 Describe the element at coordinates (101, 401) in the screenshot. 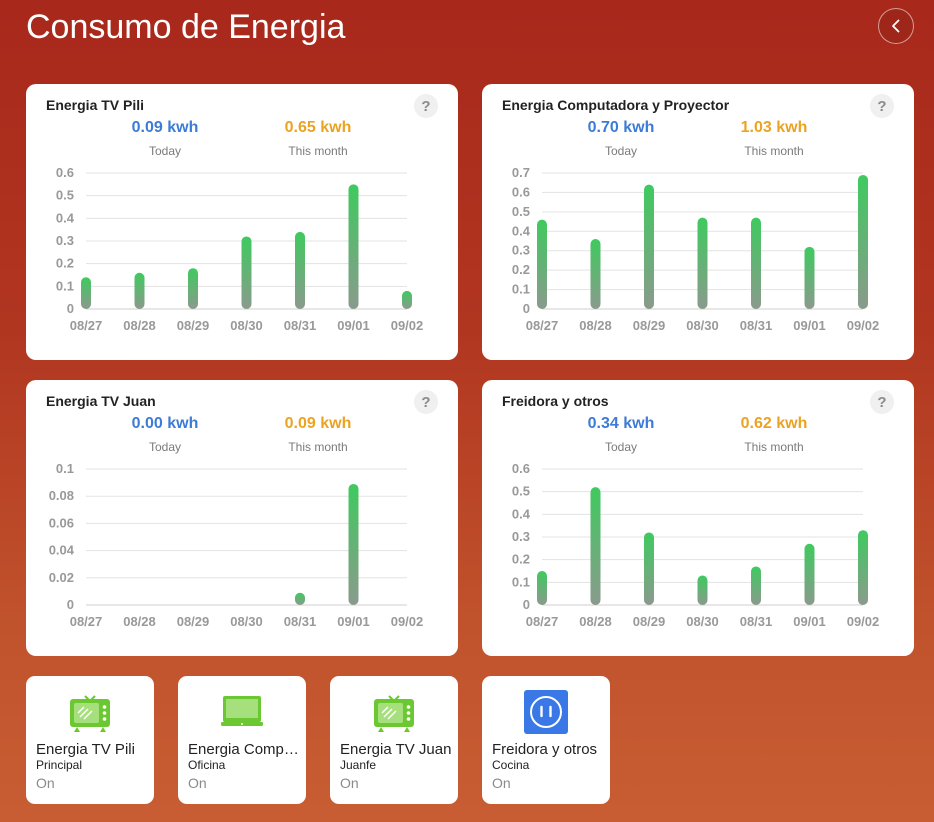

I see `card-title: Energia TV Juan` at that location.